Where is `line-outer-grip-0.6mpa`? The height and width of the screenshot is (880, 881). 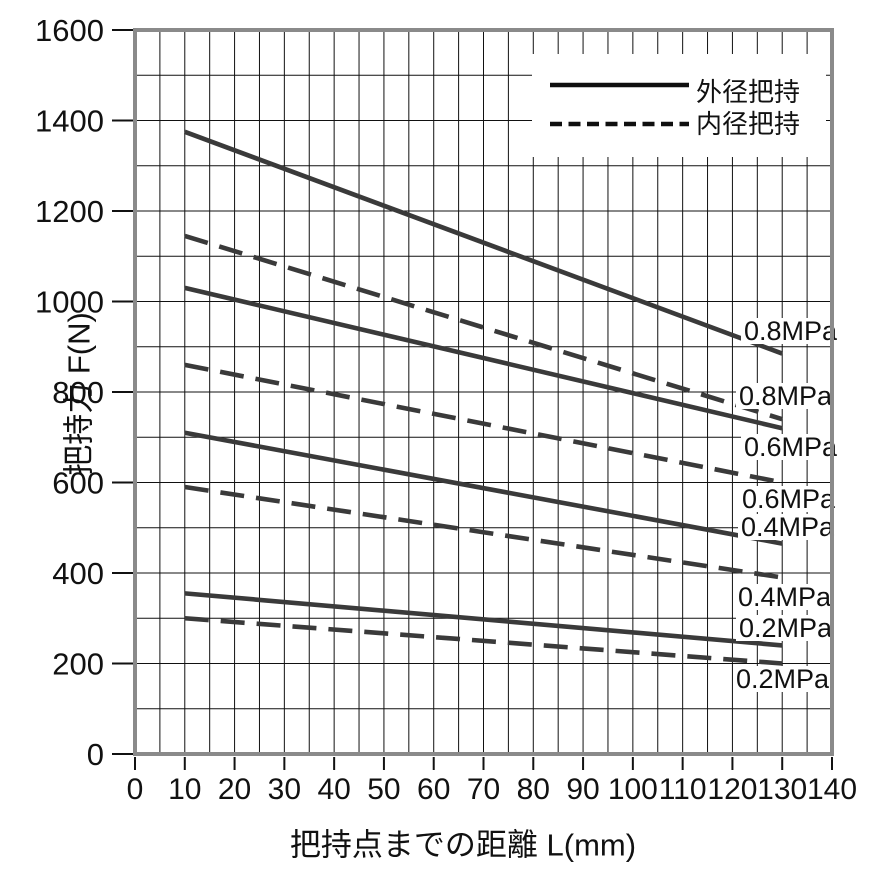
line-outer-grip-0.6mpa is located at coordinates (483, 358).